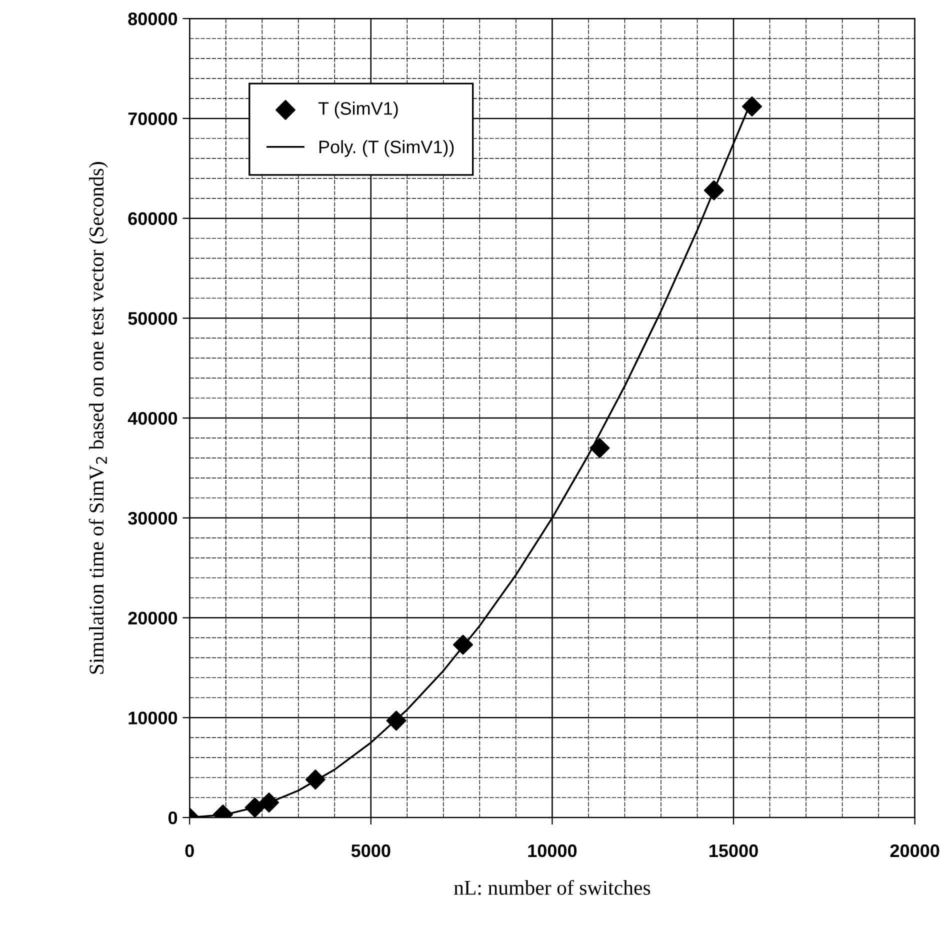  What do you see at coordinates (153, 19) in the screenshot?
I see `y-tick-label: 80000` at bounding box center [153, 19].